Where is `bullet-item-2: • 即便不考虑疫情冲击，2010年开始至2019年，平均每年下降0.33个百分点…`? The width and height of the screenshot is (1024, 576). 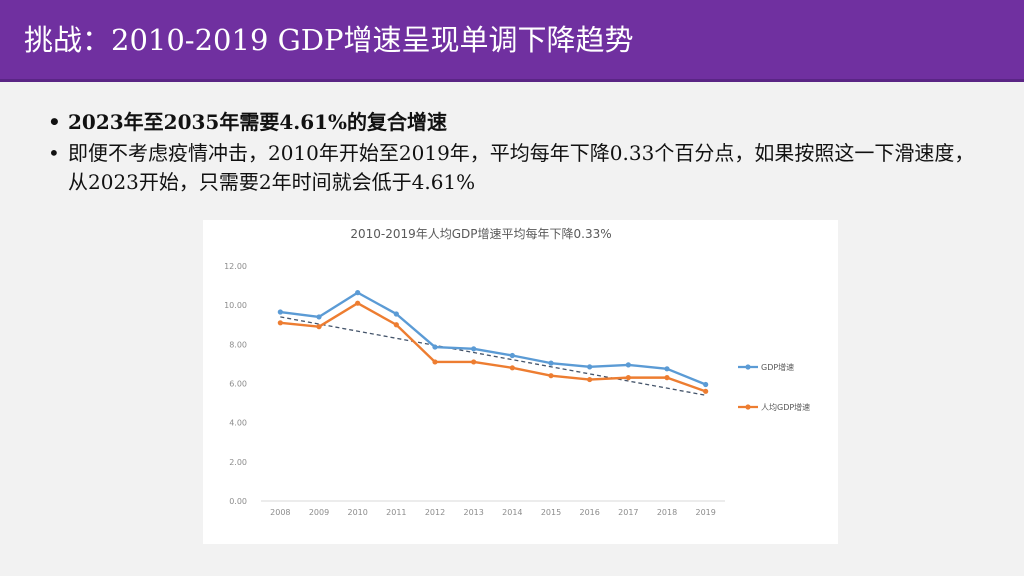 bullet-item-2: • 即便不考虑疫情冲击，2010年开始至2019年，平均每年下降0.33个百分点… is located at coordinates (518, 168).